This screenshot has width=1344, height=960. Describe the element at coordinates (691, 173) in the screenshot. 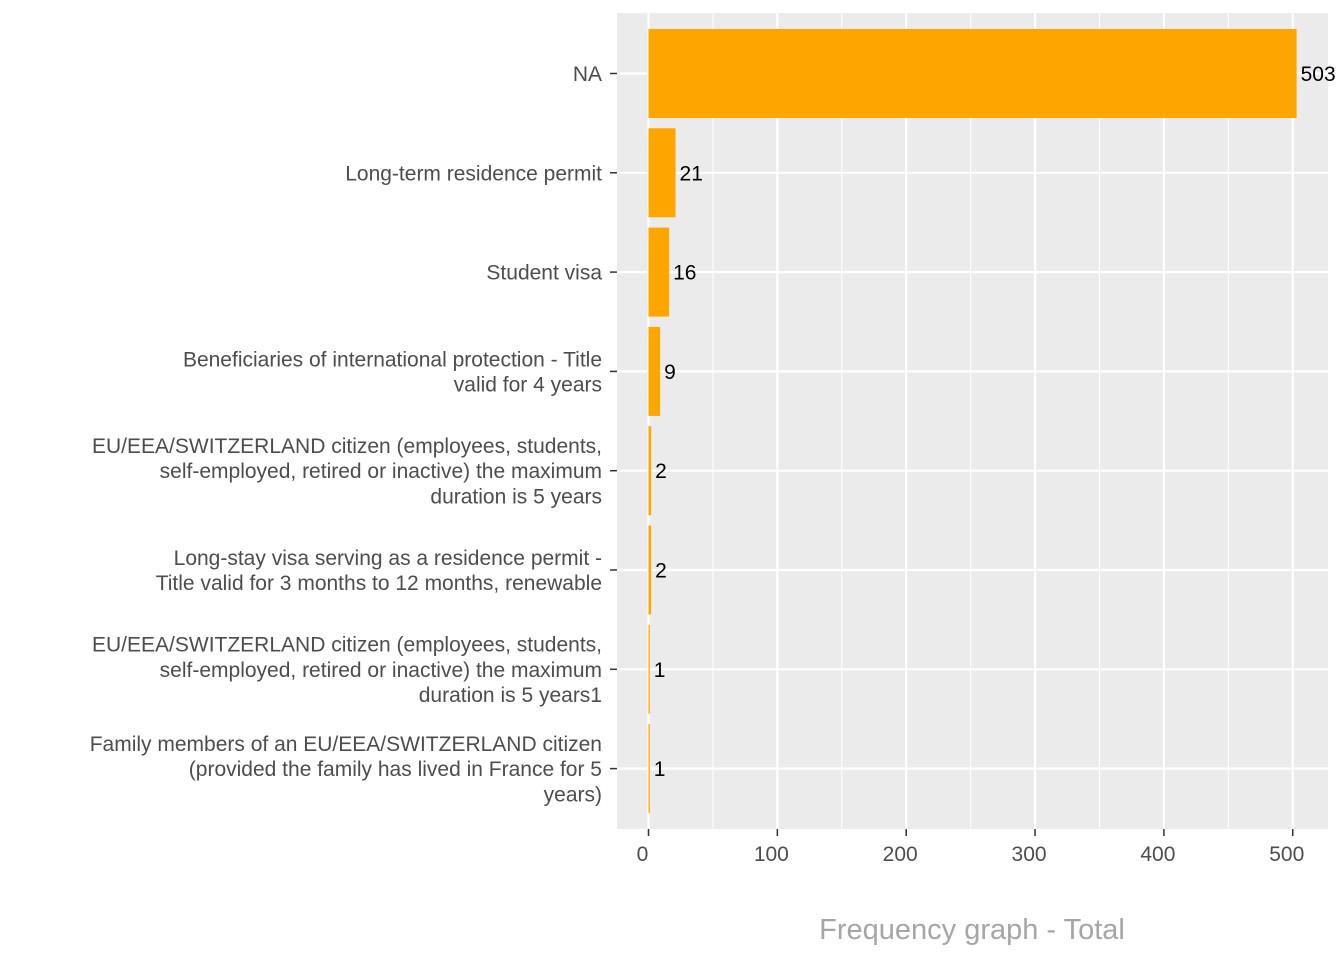

I see `bar-value-label: 21` at that location.